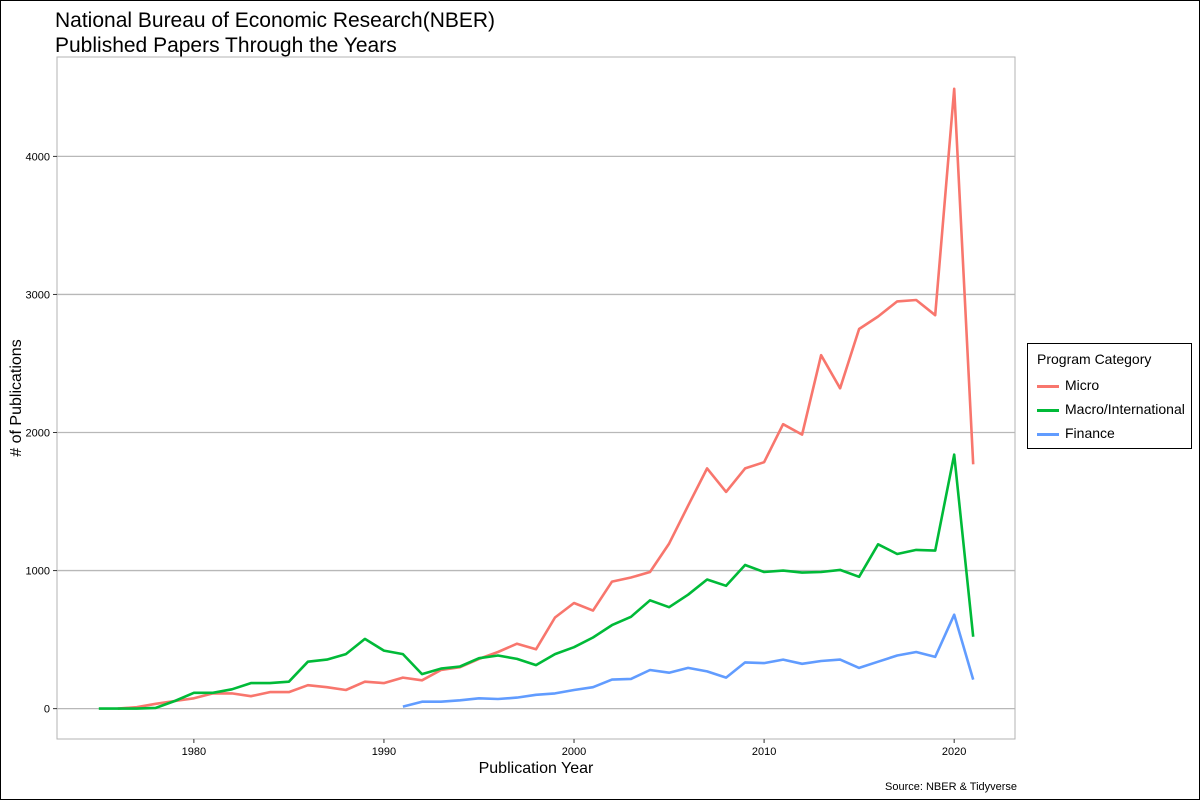 The height and width of the screenshot is (800, 1200). Describe the element at coordinates (194, 752) in the screenshot. I see `x-tick-label: 1980` at that location.